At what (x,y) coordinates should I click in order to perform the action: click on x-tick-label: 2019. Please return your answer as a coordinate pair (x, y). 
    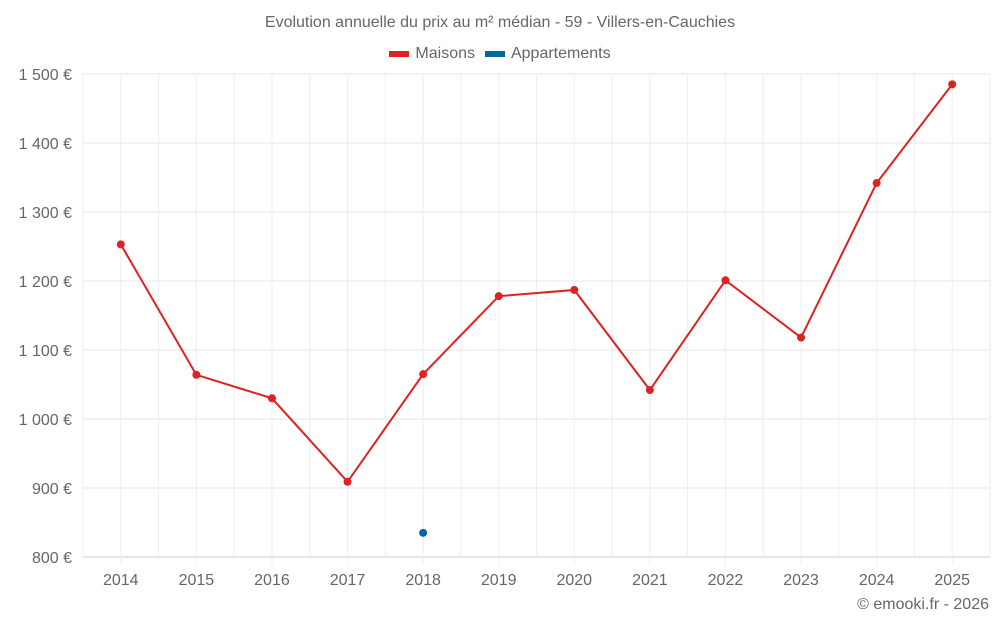
    Looking at the image, I should click on (499, 580).